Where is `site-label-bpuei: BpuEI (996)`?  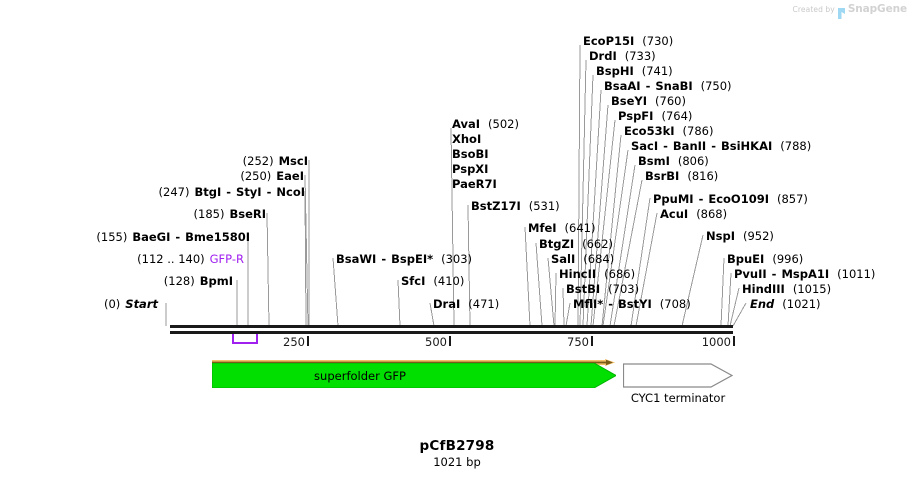 site-label-bpuei: BpuEI (996) is located at coordinates (765, 259).